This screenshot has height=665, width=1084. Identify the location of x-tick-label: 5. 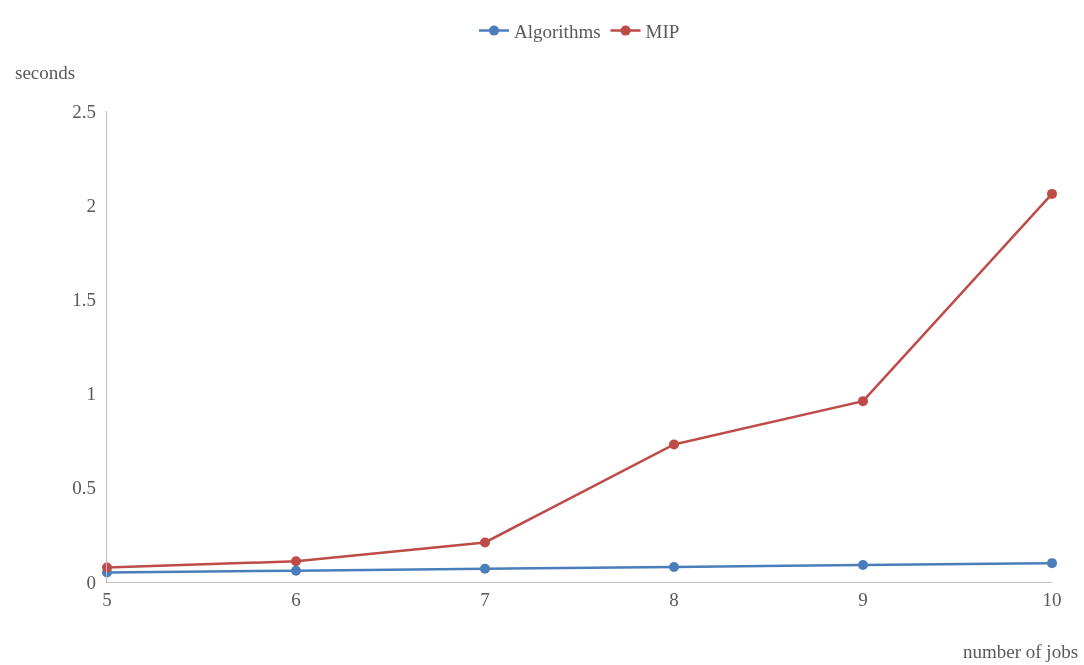
(107, 599).